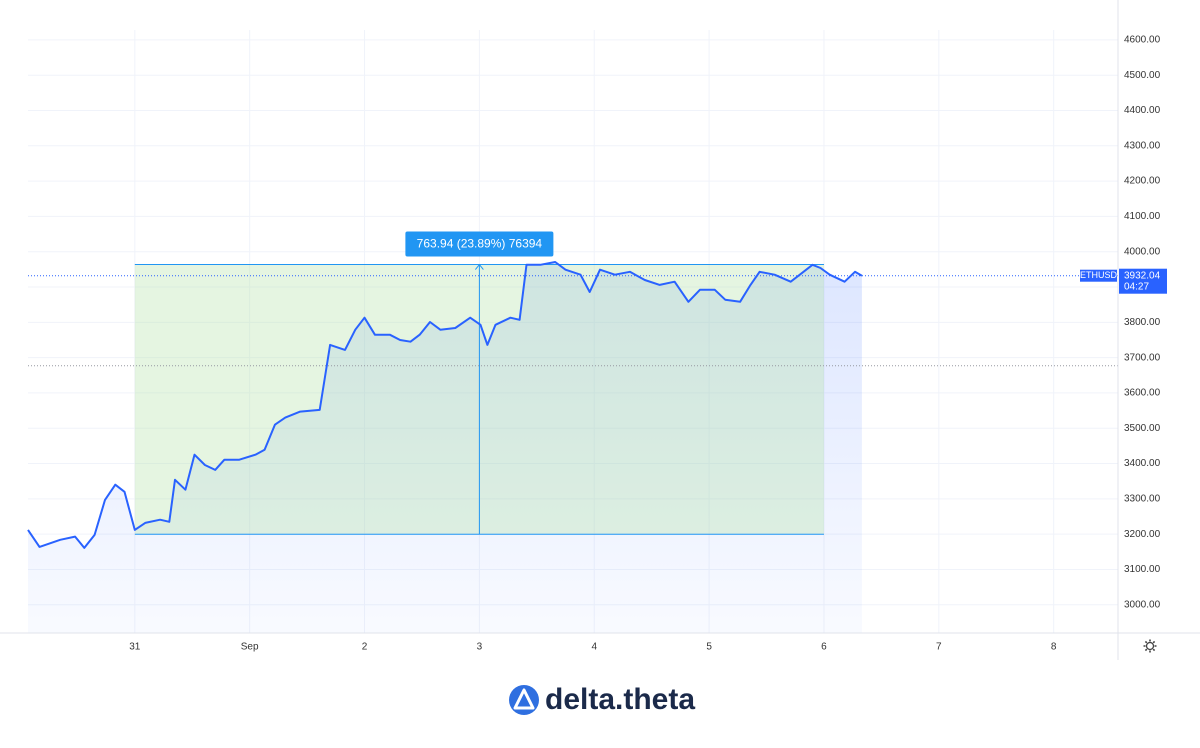  Describe the element at coordinates (1142, 145) in the screenshot. I see `y-tick-label: 4300.00` at that location.